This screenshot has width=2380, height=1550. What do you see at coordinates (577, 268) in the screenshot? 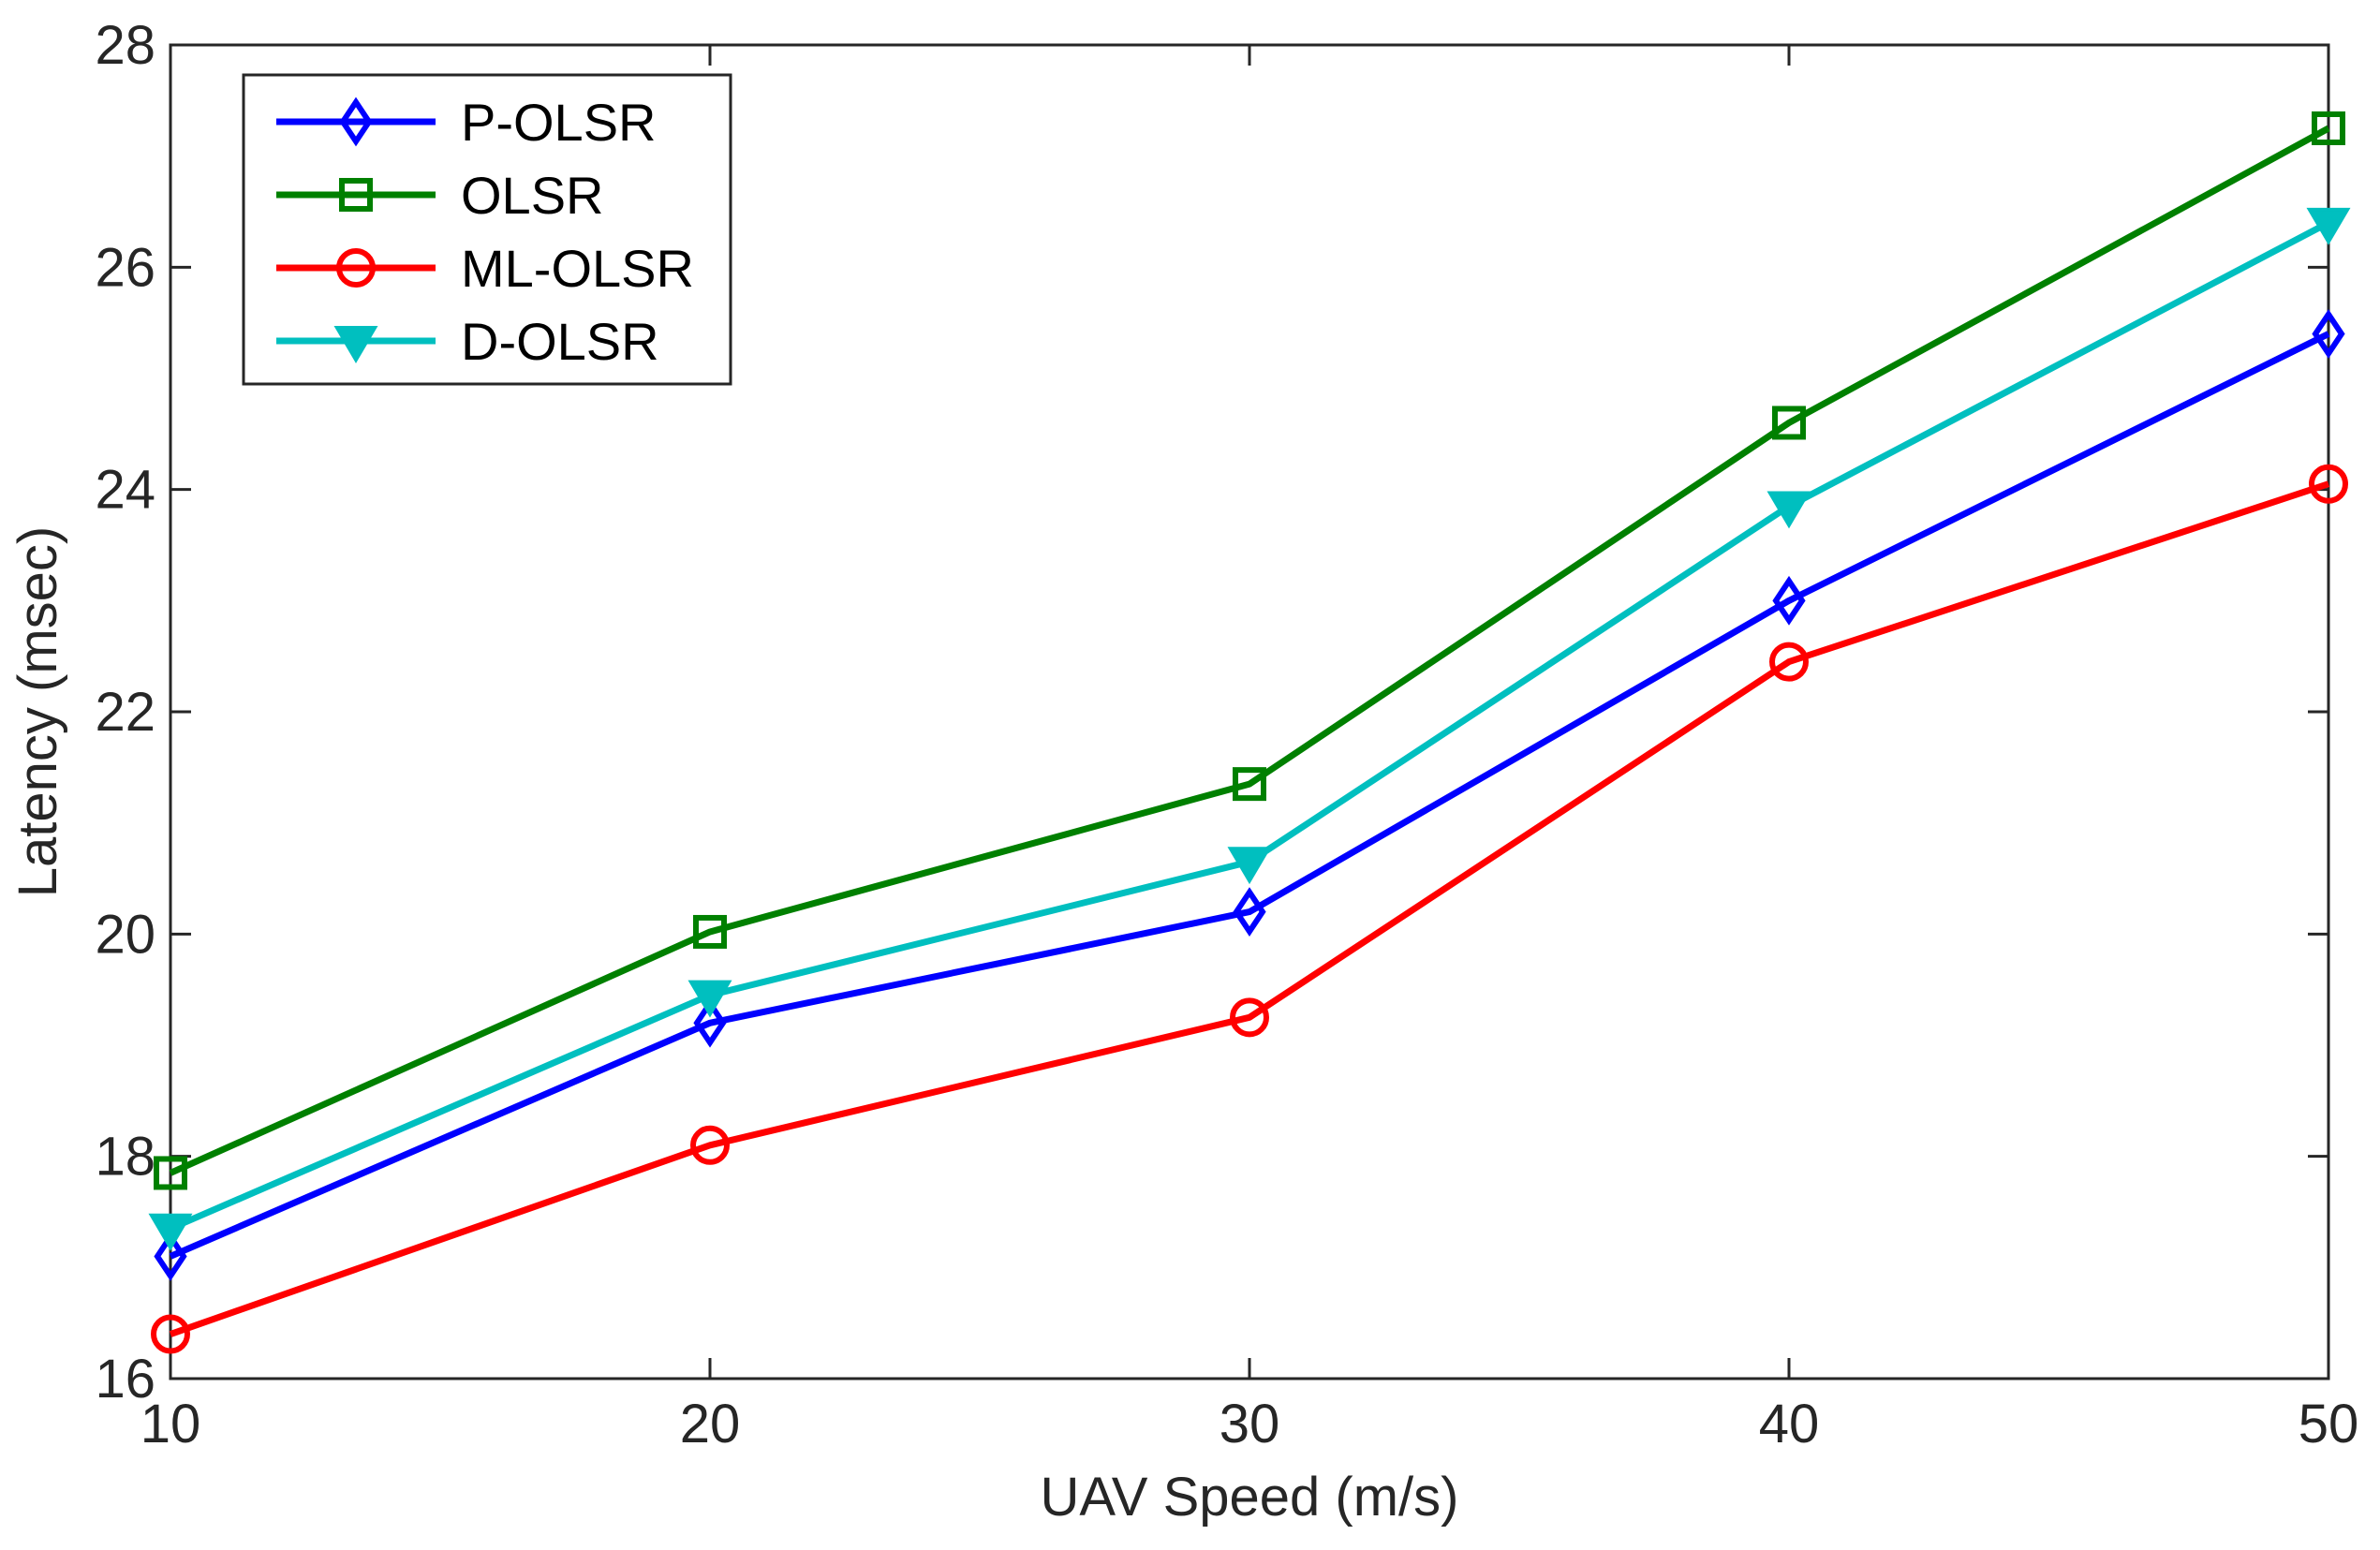
I see `legend-label: ML-OLSR` at bounding box center [577, 268].